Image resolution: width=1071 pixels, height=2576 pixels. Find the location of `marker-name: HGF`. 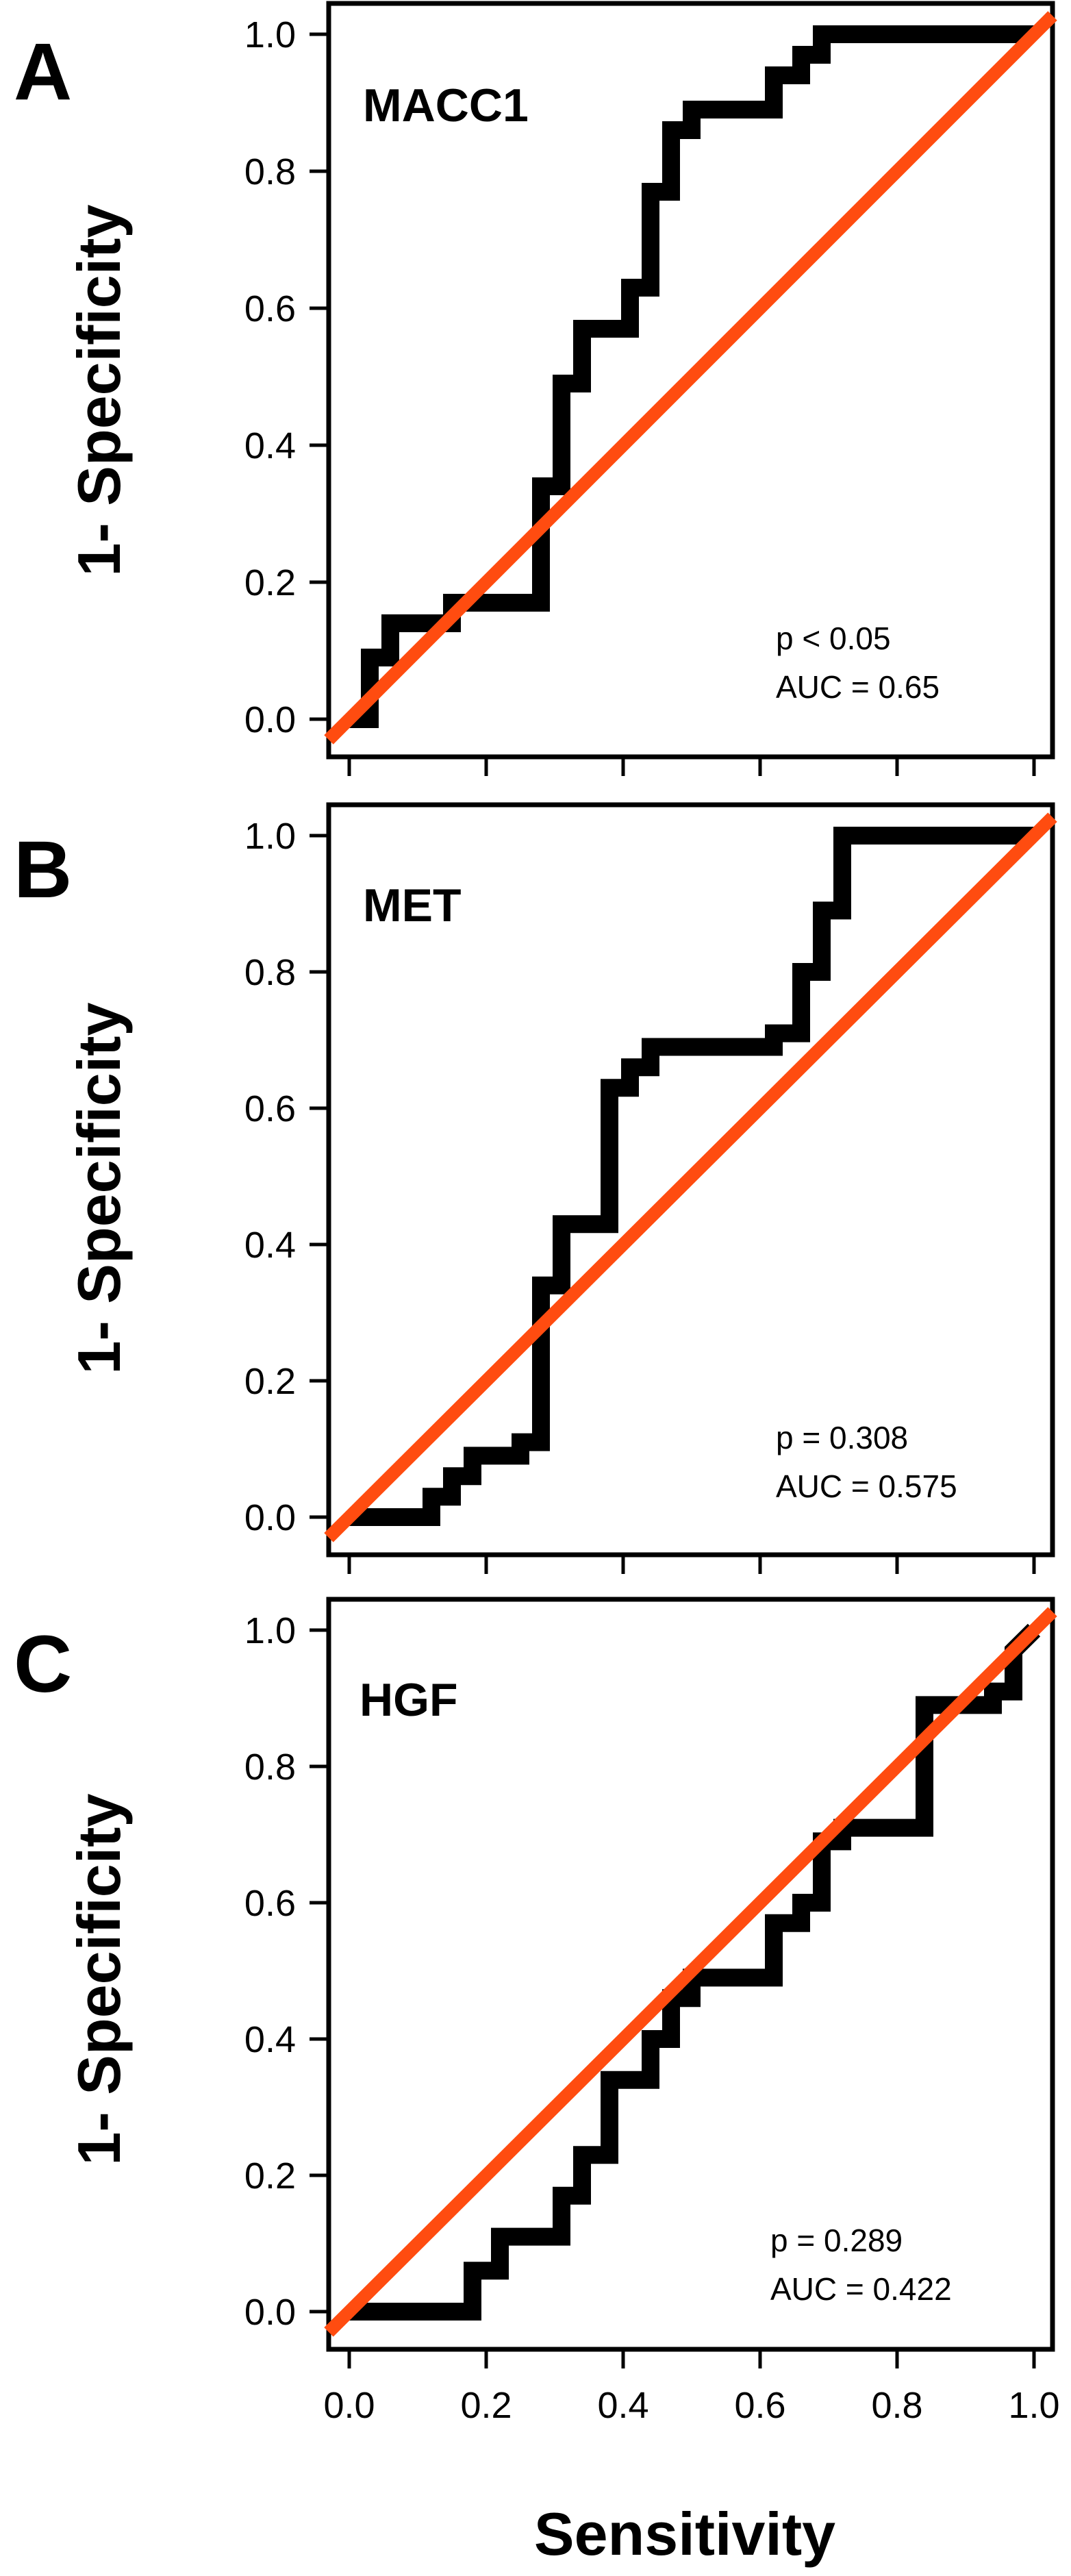

marker-name: HGF is located at coordinates (409, 1700).